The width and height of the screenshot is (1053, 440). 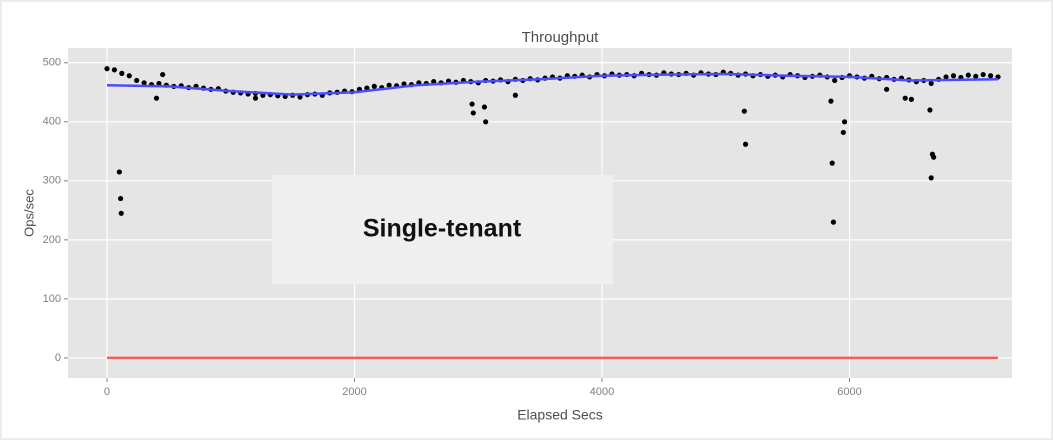 What do you see at coordinates (58, 358) in the screenshot?
I see `y-tick-label: 0` at bounding box center [58, 358].